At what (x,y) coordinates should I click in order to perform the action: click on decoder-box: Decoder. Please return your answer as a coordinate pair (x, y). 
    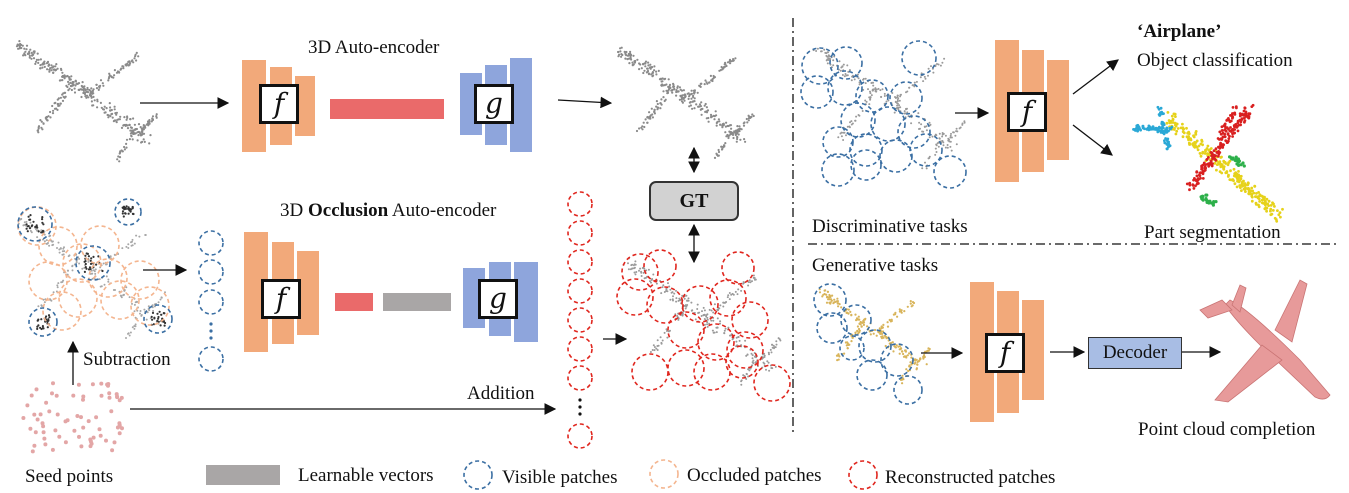
    Looking at the image, I should click on (1135, 353).